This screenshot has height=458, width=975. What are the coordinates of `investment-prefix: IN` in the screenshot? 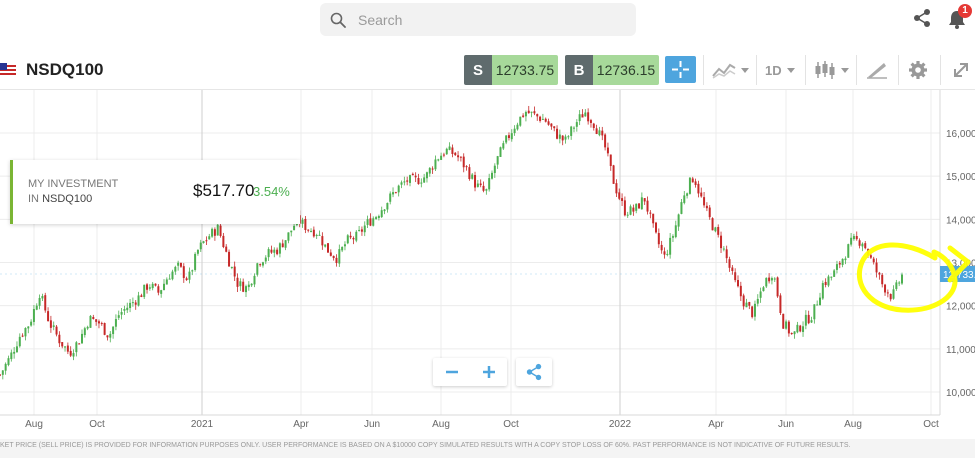 It's located at (33, 199).